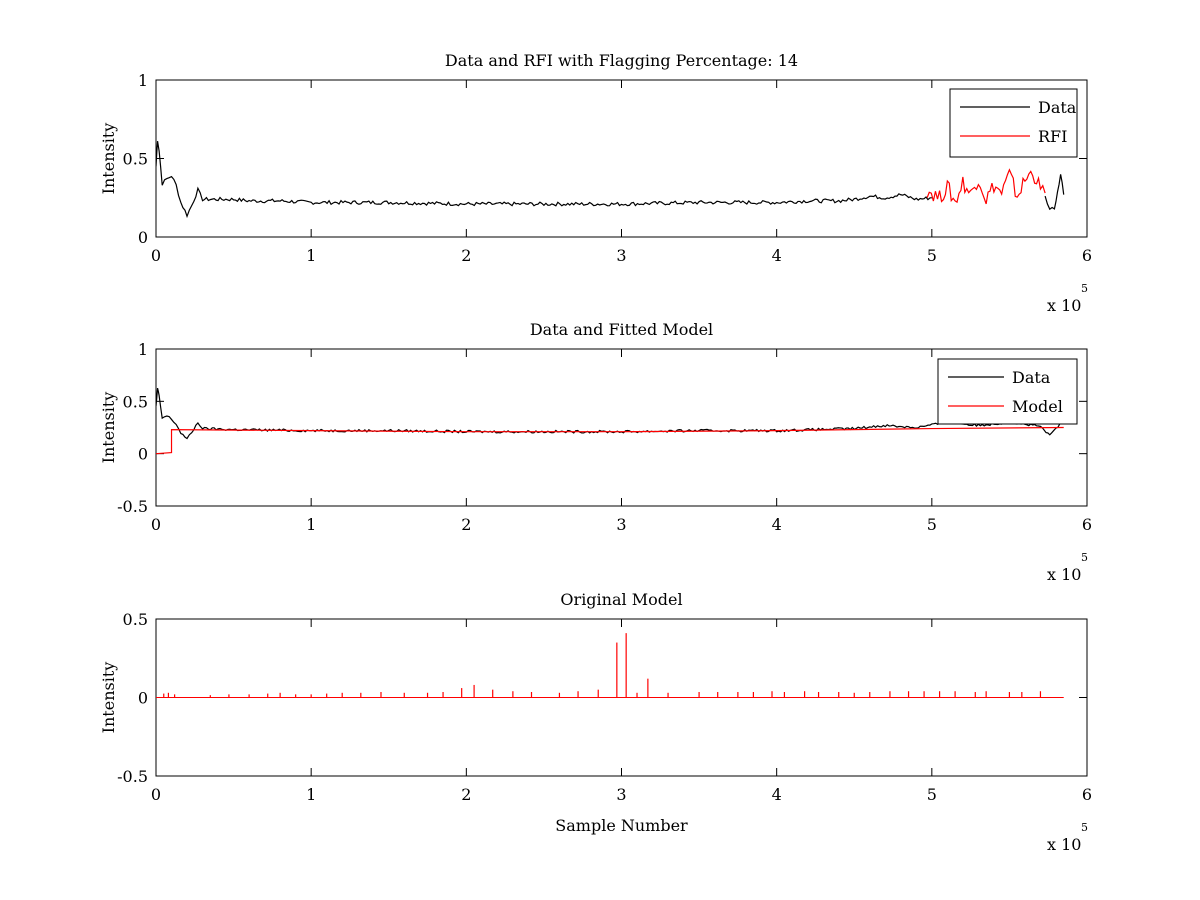 The width and height of the screenshot is (1200, 900). Describe the element at coordinates (610, 440) in the screenshot. I see `series-line-model` at that location.